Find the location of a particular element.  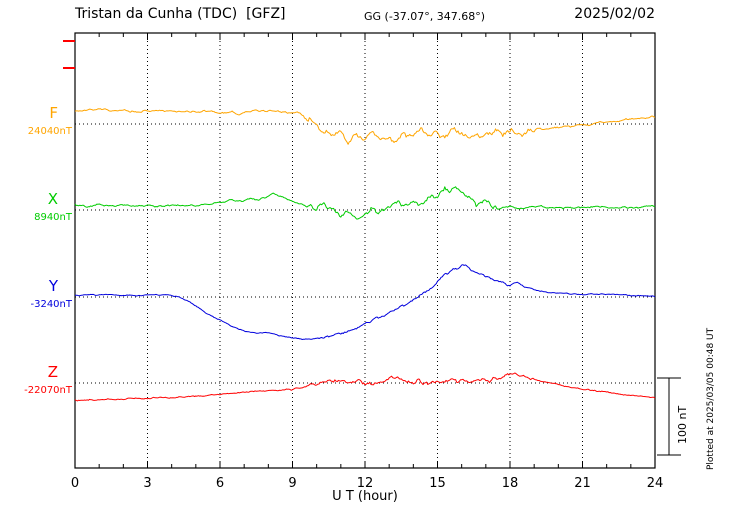

component-baseline-value-F: 24040nT is located at coordinates (49, 131).